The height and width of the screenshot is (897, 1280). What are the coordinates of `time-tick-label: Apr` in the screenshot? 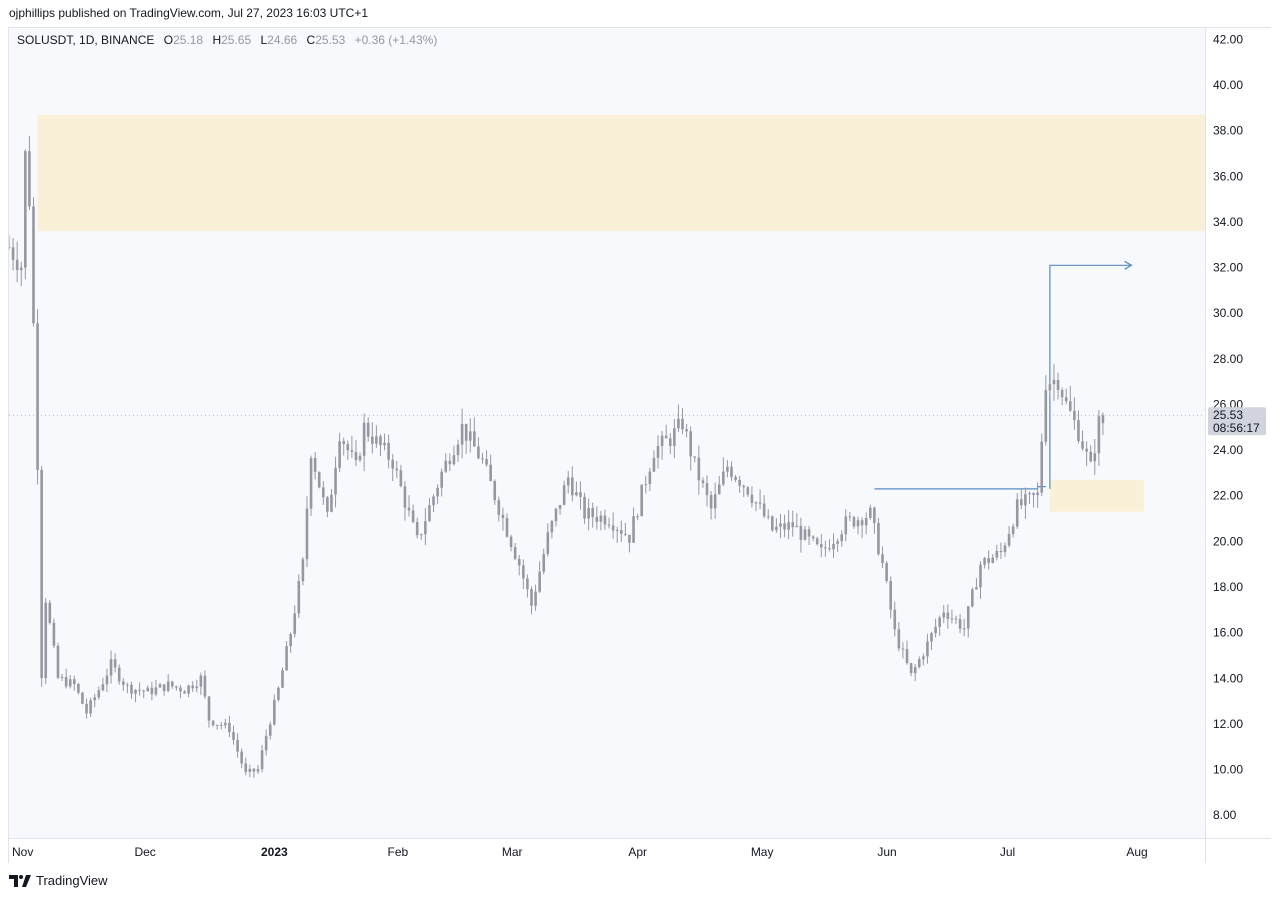 It's located at (637, 852).